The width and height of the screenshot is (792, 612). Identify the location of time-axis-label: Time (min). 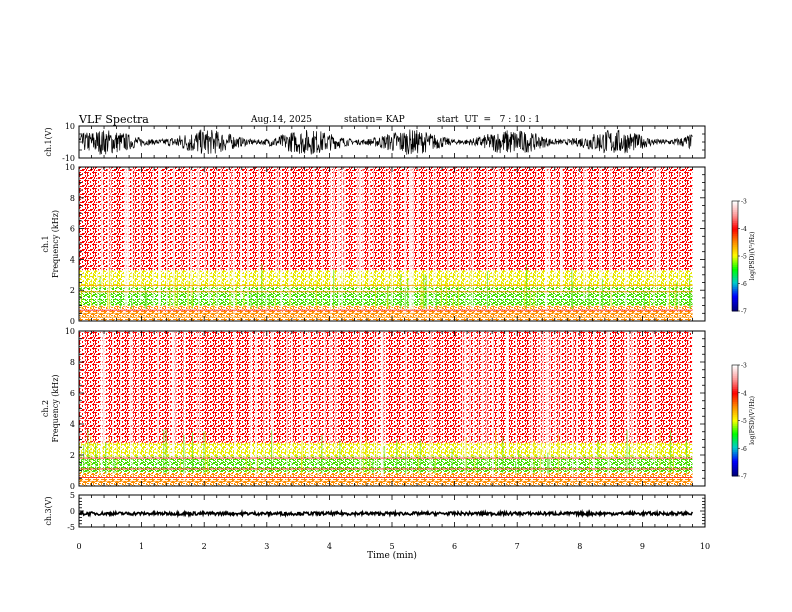
(392, 555).